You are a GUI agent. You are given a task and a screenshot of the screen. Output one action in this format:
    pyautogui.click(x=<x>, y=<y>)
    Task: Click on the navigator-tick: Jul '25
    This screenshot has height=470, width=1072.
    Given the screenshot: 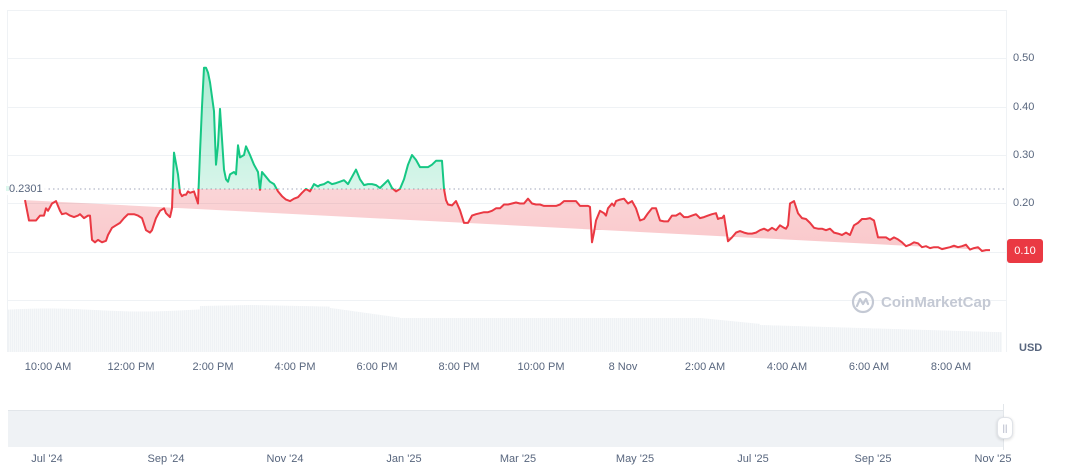 What is the action you would take?
    pyautogui.click(x=753, y=459)
    